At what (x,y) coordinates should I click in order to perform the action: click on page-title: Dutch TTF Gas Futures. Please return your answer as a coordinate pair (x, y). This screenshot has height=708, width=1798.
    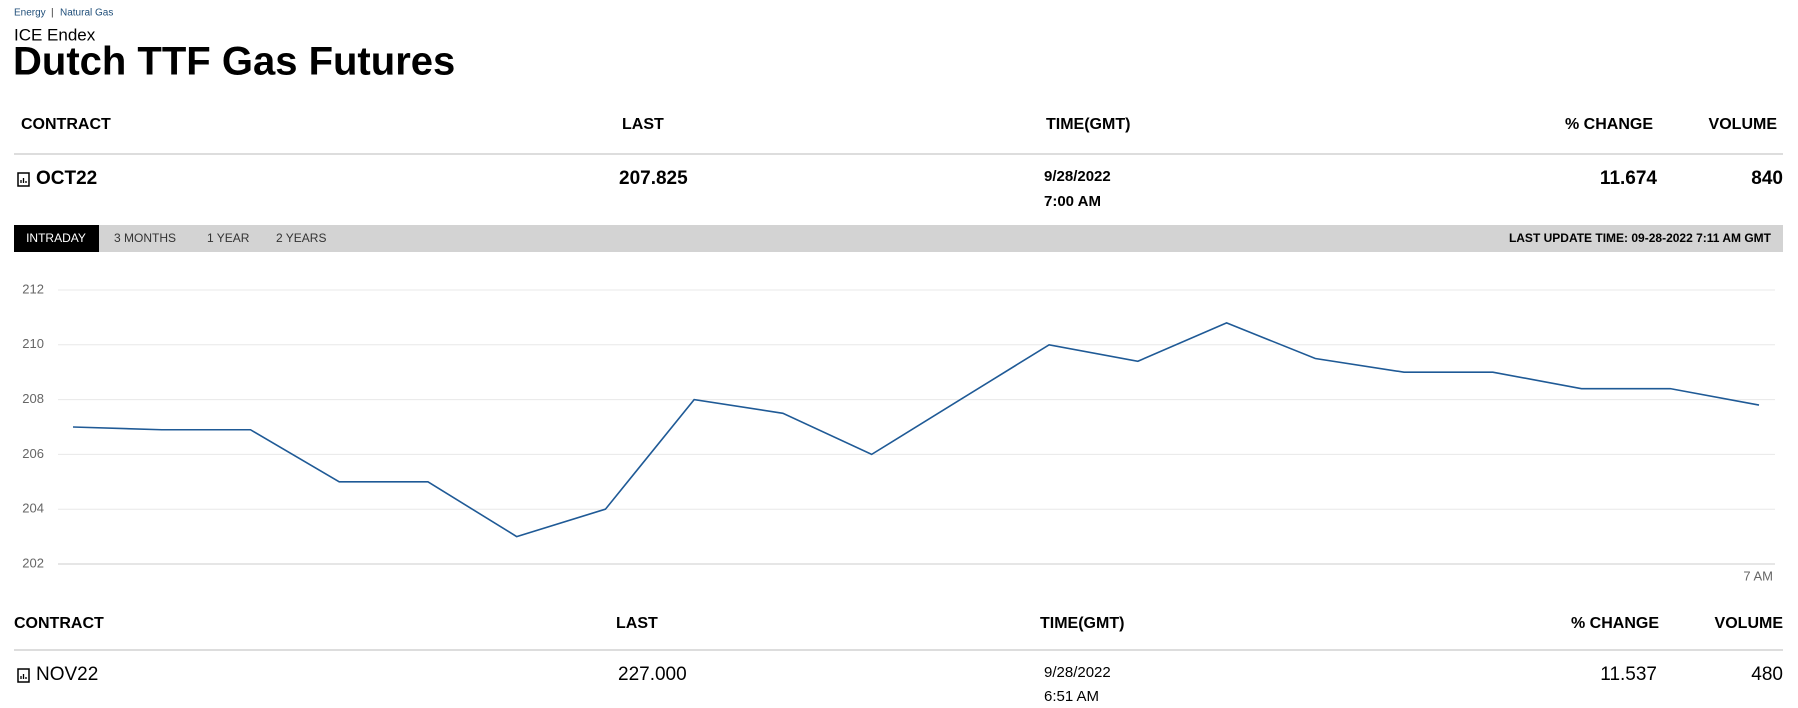
    Looking at the image, I should click on (234, 62).